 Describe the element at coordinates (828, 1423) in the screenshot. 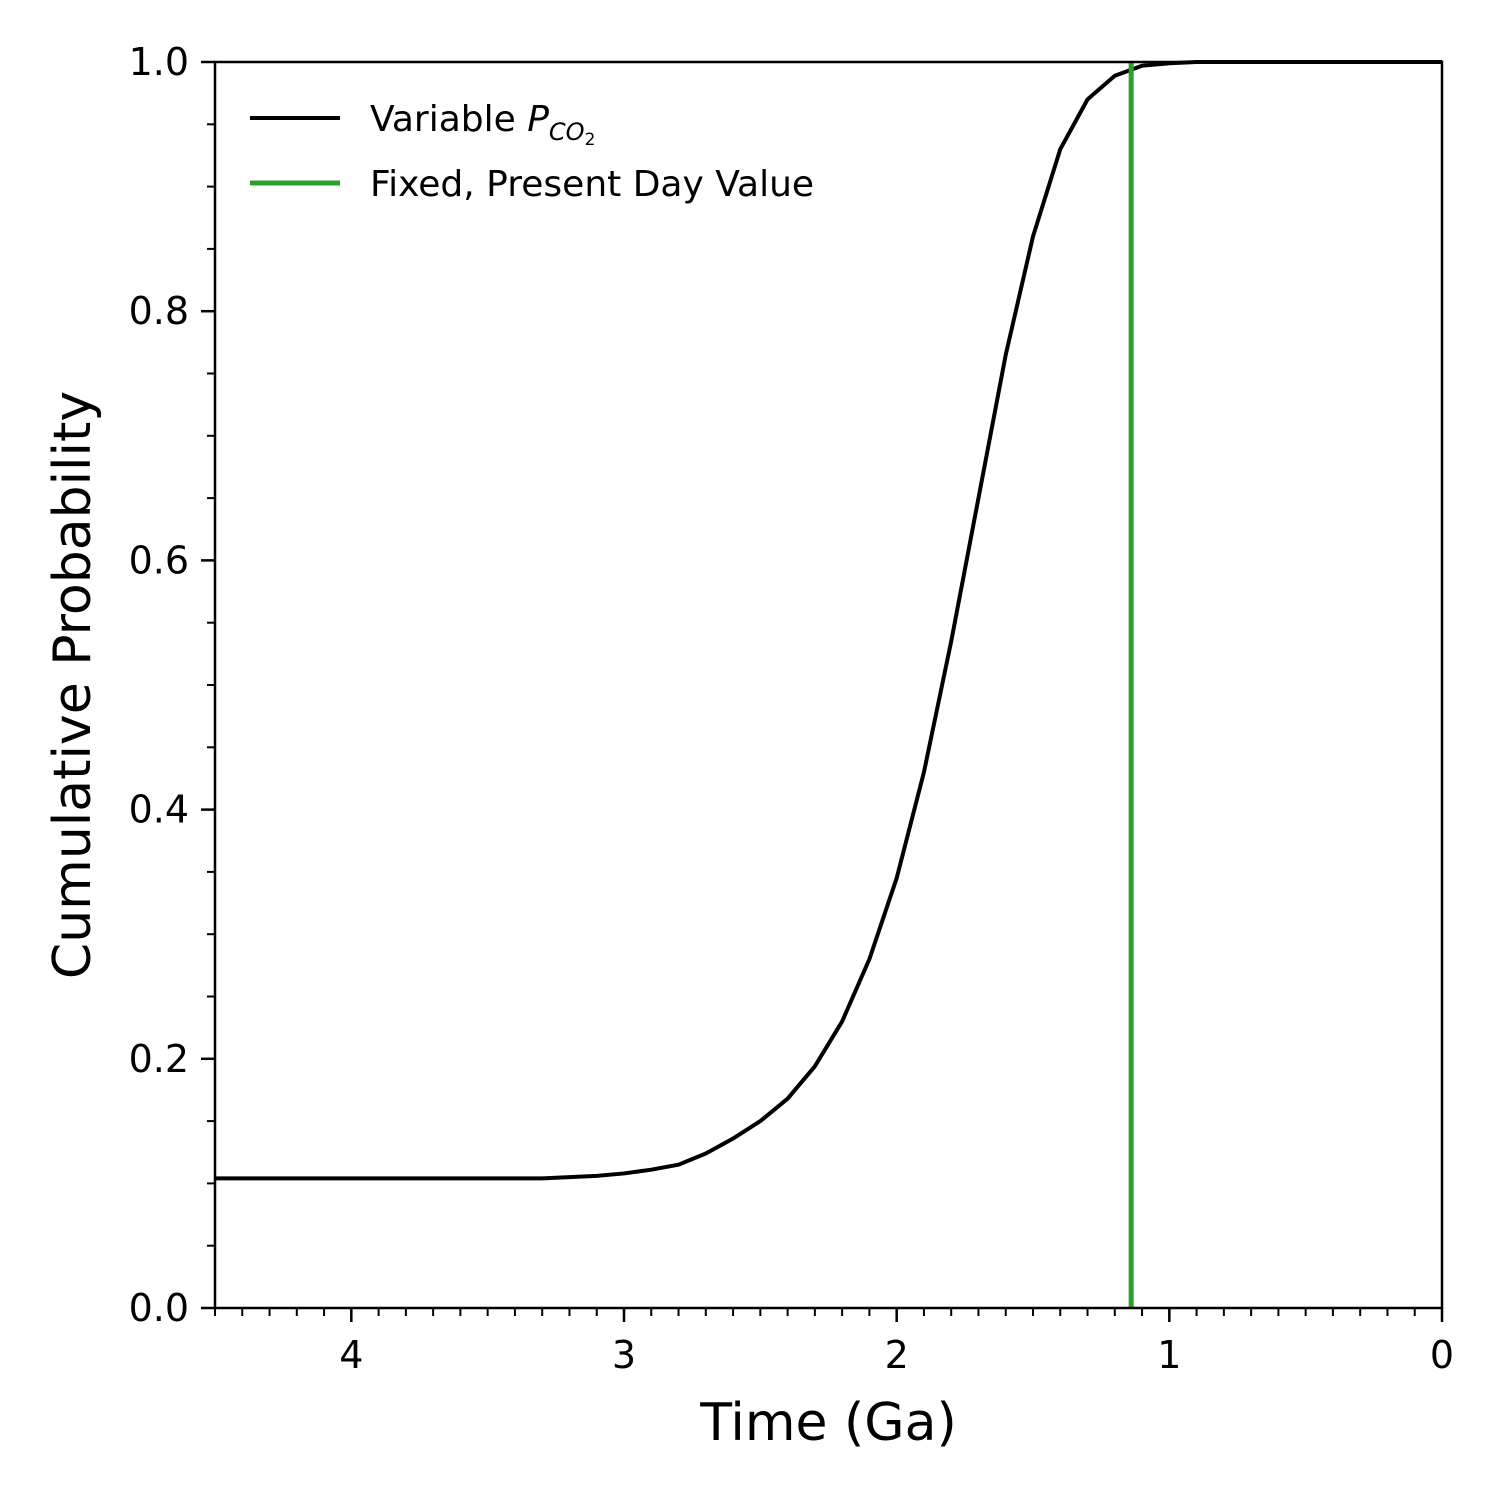

I see `x-axis-label: Time (Ga)` at that location.